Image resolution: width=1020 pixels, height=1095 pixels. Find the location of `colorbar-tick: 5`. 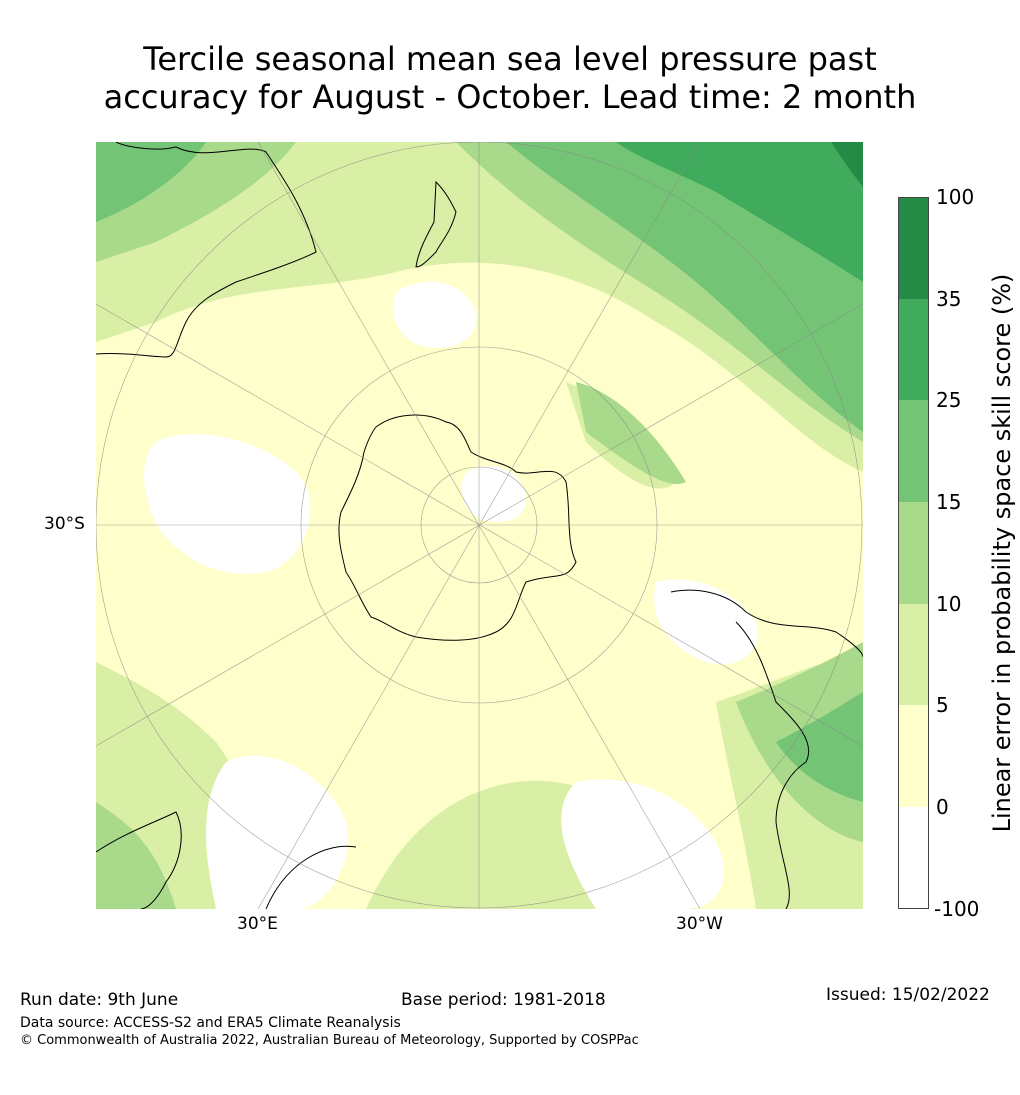

colorbar-tick: 5 is located at coordinates (942, 705).